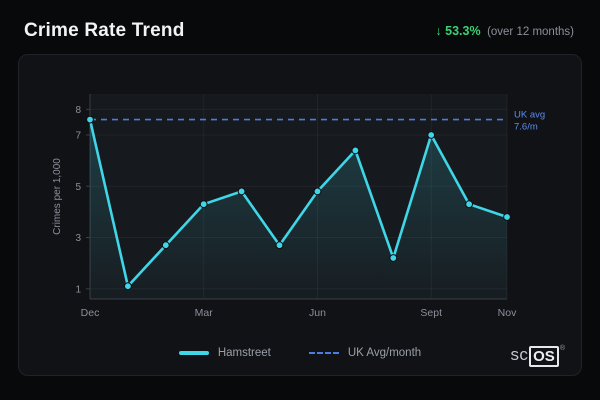  I want to click on logo-registered-mark: ®, so click(562, 348).